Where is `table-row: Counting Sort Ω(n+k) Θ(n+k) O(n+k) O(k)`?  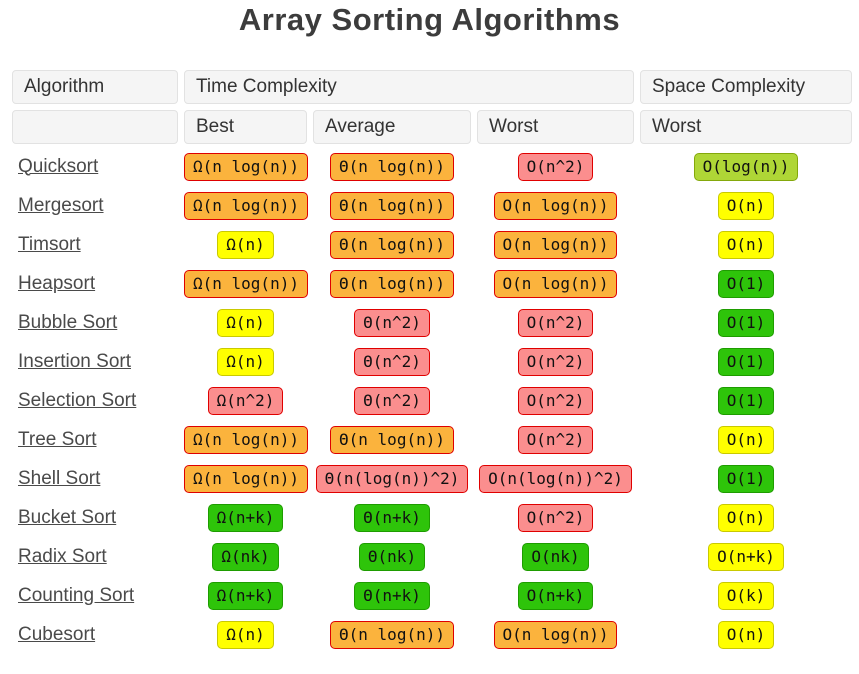 table-row: Counting Sort Ω(n+k) Θ(n+k) O(n+k) O(k) is located at coordinates (432, 595).